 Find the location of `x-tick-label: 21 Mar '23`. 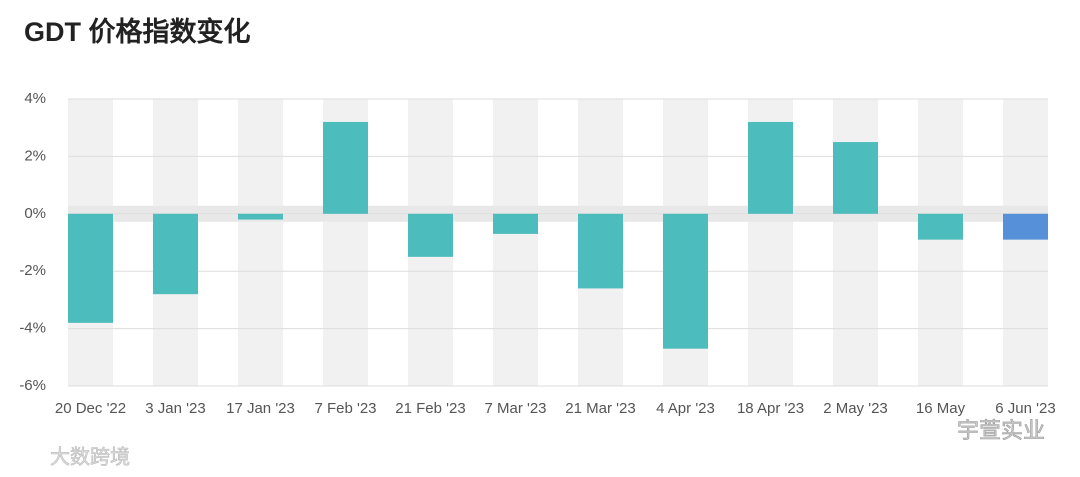

x-tick-label: 21 Mar '23 is located at coordinates (600, 408).